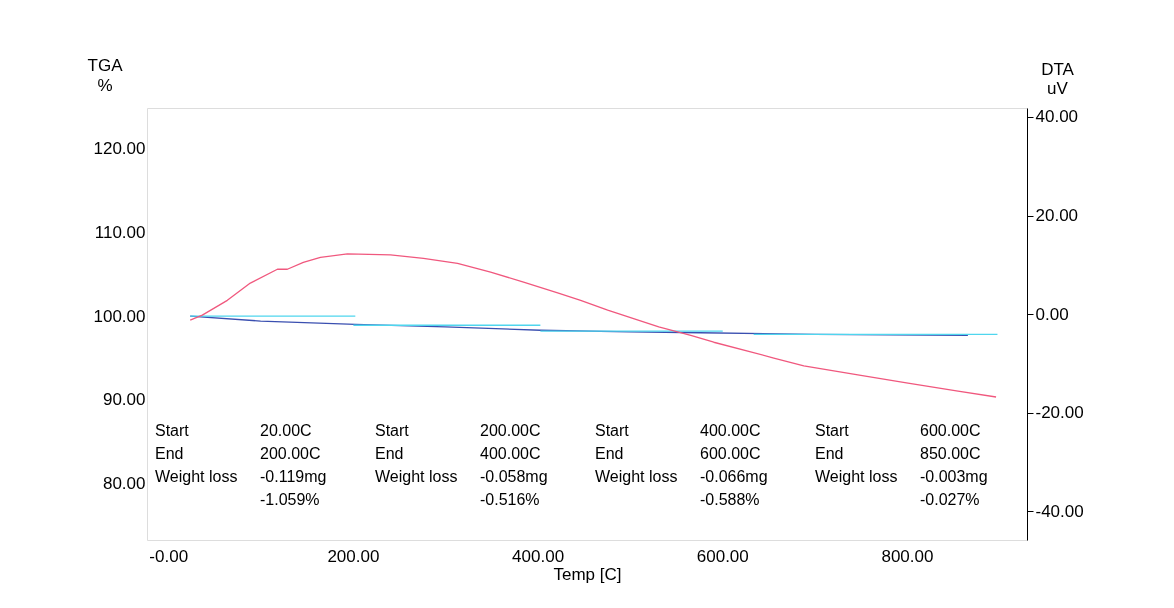 This screenshot has width=1174, height=608. Describe the element at coordinates (538, 556) in the screenshot. I see `x-tick-label: 400.00` at that location.